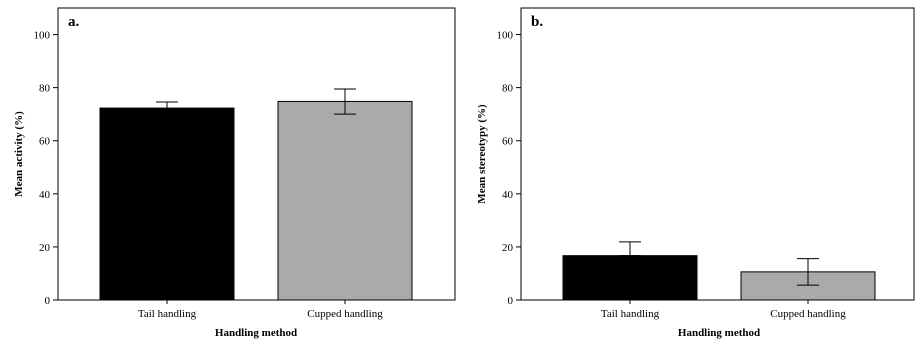 Image resolution: width=915 pixels, height=343 pixels. What do you see at coordinates (508, 195) in the screenshot?
I see `y-tick-label-b: 40` at bounding box center [508, 195].